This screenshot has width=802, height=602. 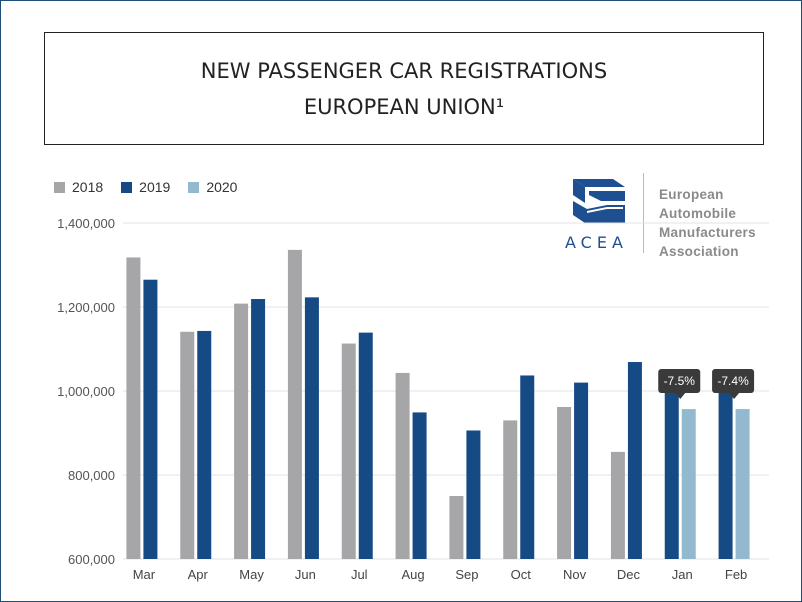 I want to click on bar-2018-apr, so click(x=187, y=445).